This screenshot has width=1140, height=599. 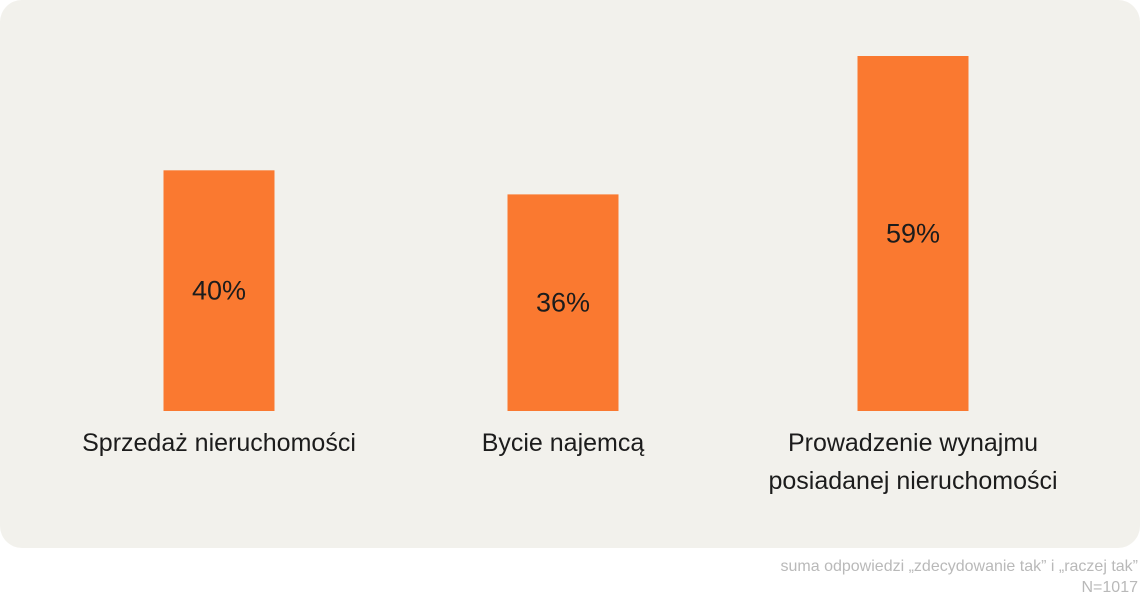 What do you see at coordinates (1110, 587) in the screenshot?
I see `footnote-sample-size: N=1017` at bounding box center [1110, 587].